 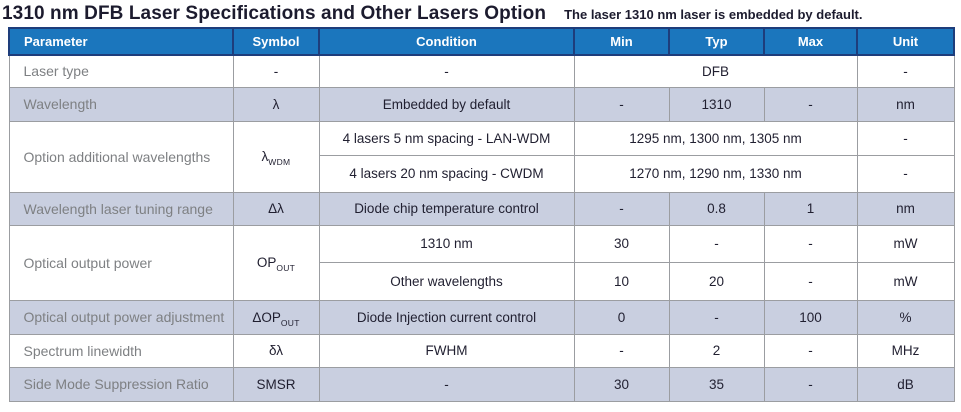 What do you see at coordinates (446, 281) in the screenshot?
I see `condition-cell: Other wavelengths` at bounding box center [446, 281].